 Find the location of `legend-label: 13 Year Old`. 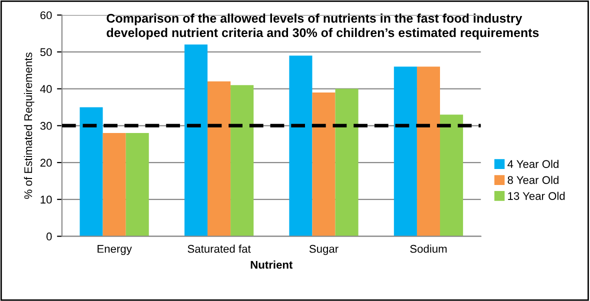

legend-label: 13 Year Old is located at coordinates (536, 196).